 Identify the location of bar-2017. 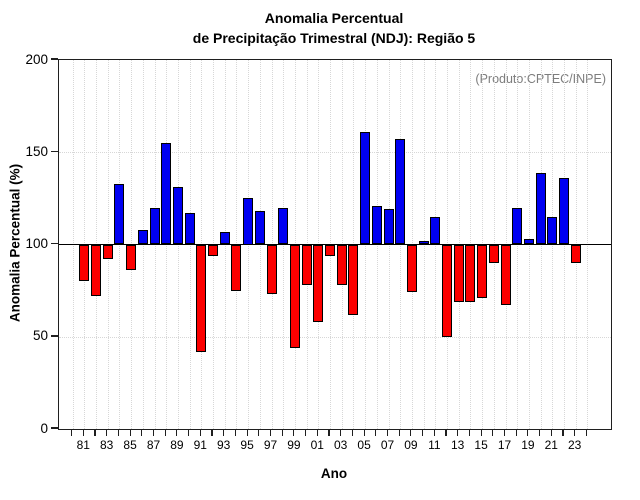
(505, 275).